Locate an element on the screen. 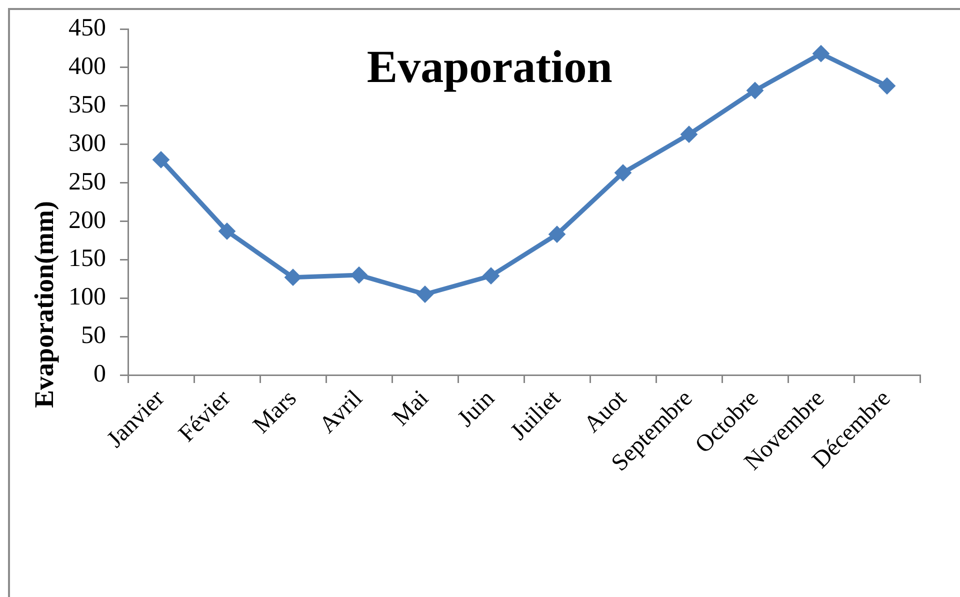 Image resolution: width=960 pixels, height=597 pixels. x-tick-label: Mai is located at coordinates (411, 408).